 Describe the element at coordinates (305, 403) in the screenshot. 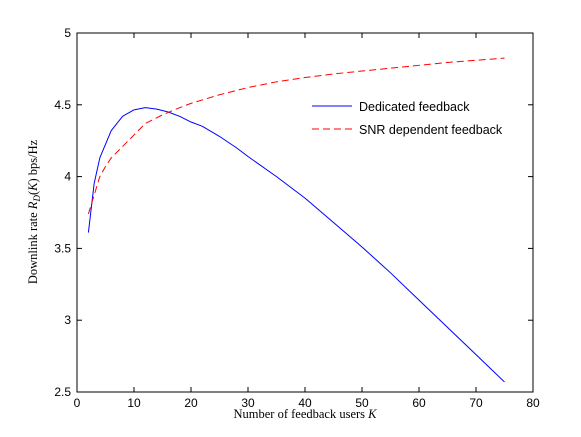

I see `x-tick-label: 40` at that location.